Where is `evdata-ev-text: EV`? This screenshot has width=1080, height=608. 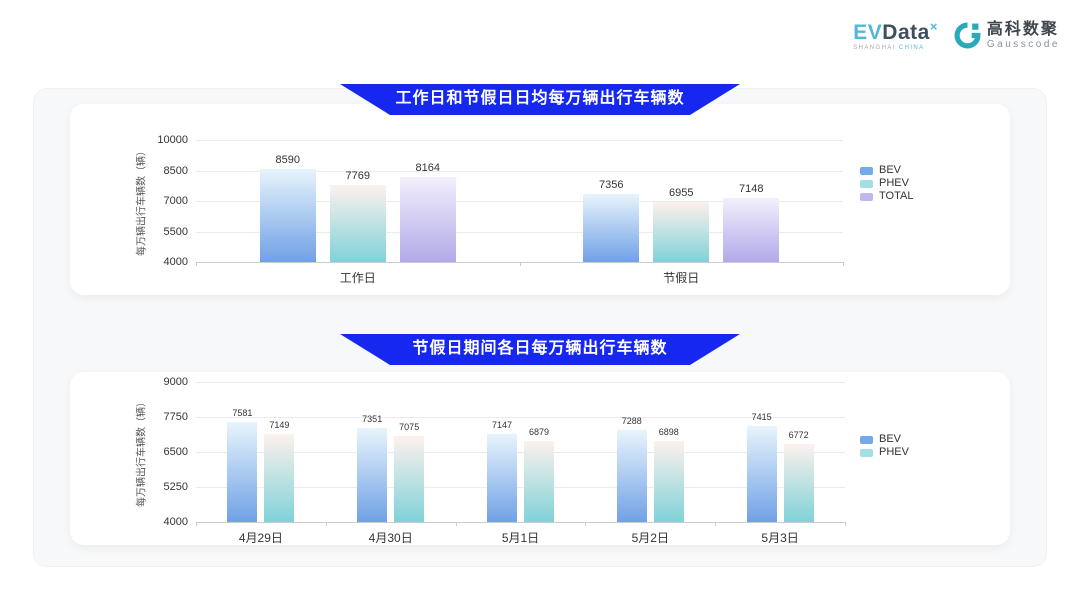
evdata-ev-text: EV is located at coordinates (868, 32).